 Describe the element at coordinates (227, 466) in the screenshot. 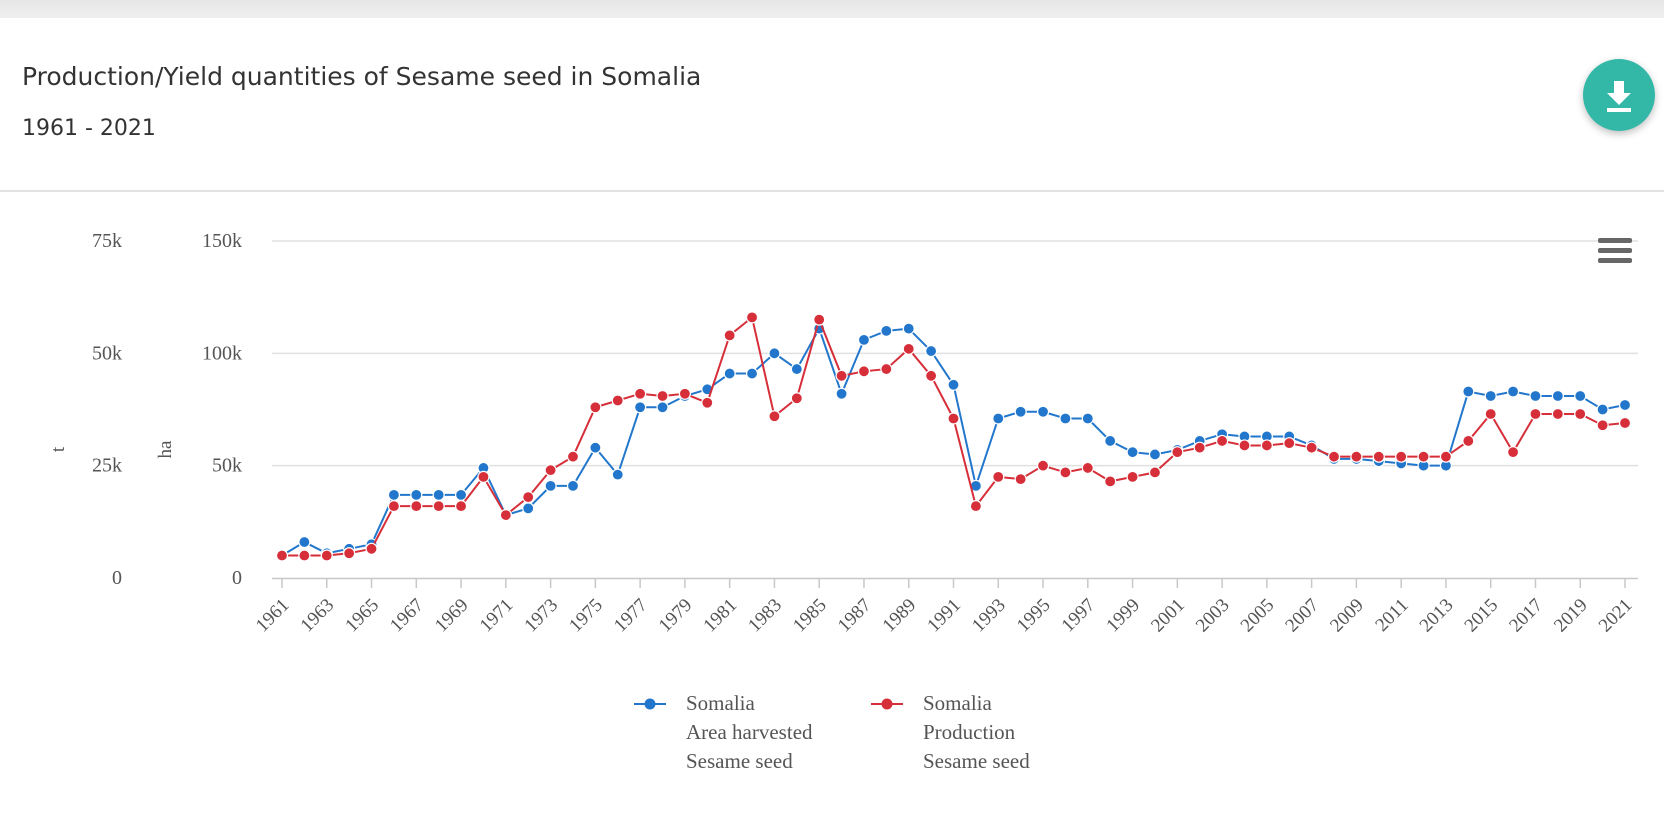

I see `y-tick-label-ha: 50k` at that location.